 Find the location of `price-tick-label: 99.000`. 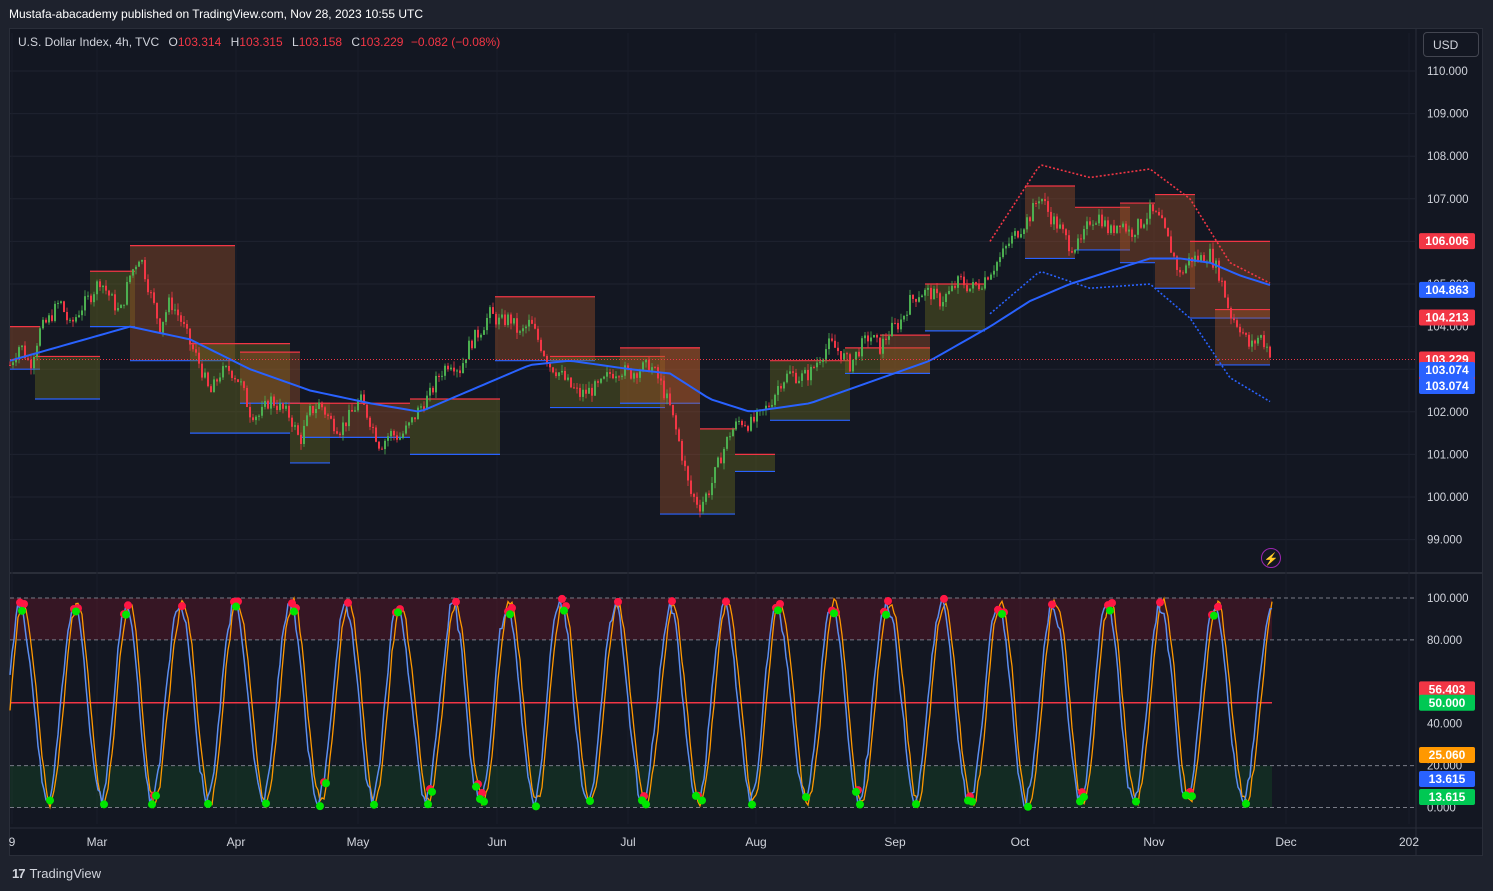

price-tick-label: 99.000 is located at coordinates (1444, 541).